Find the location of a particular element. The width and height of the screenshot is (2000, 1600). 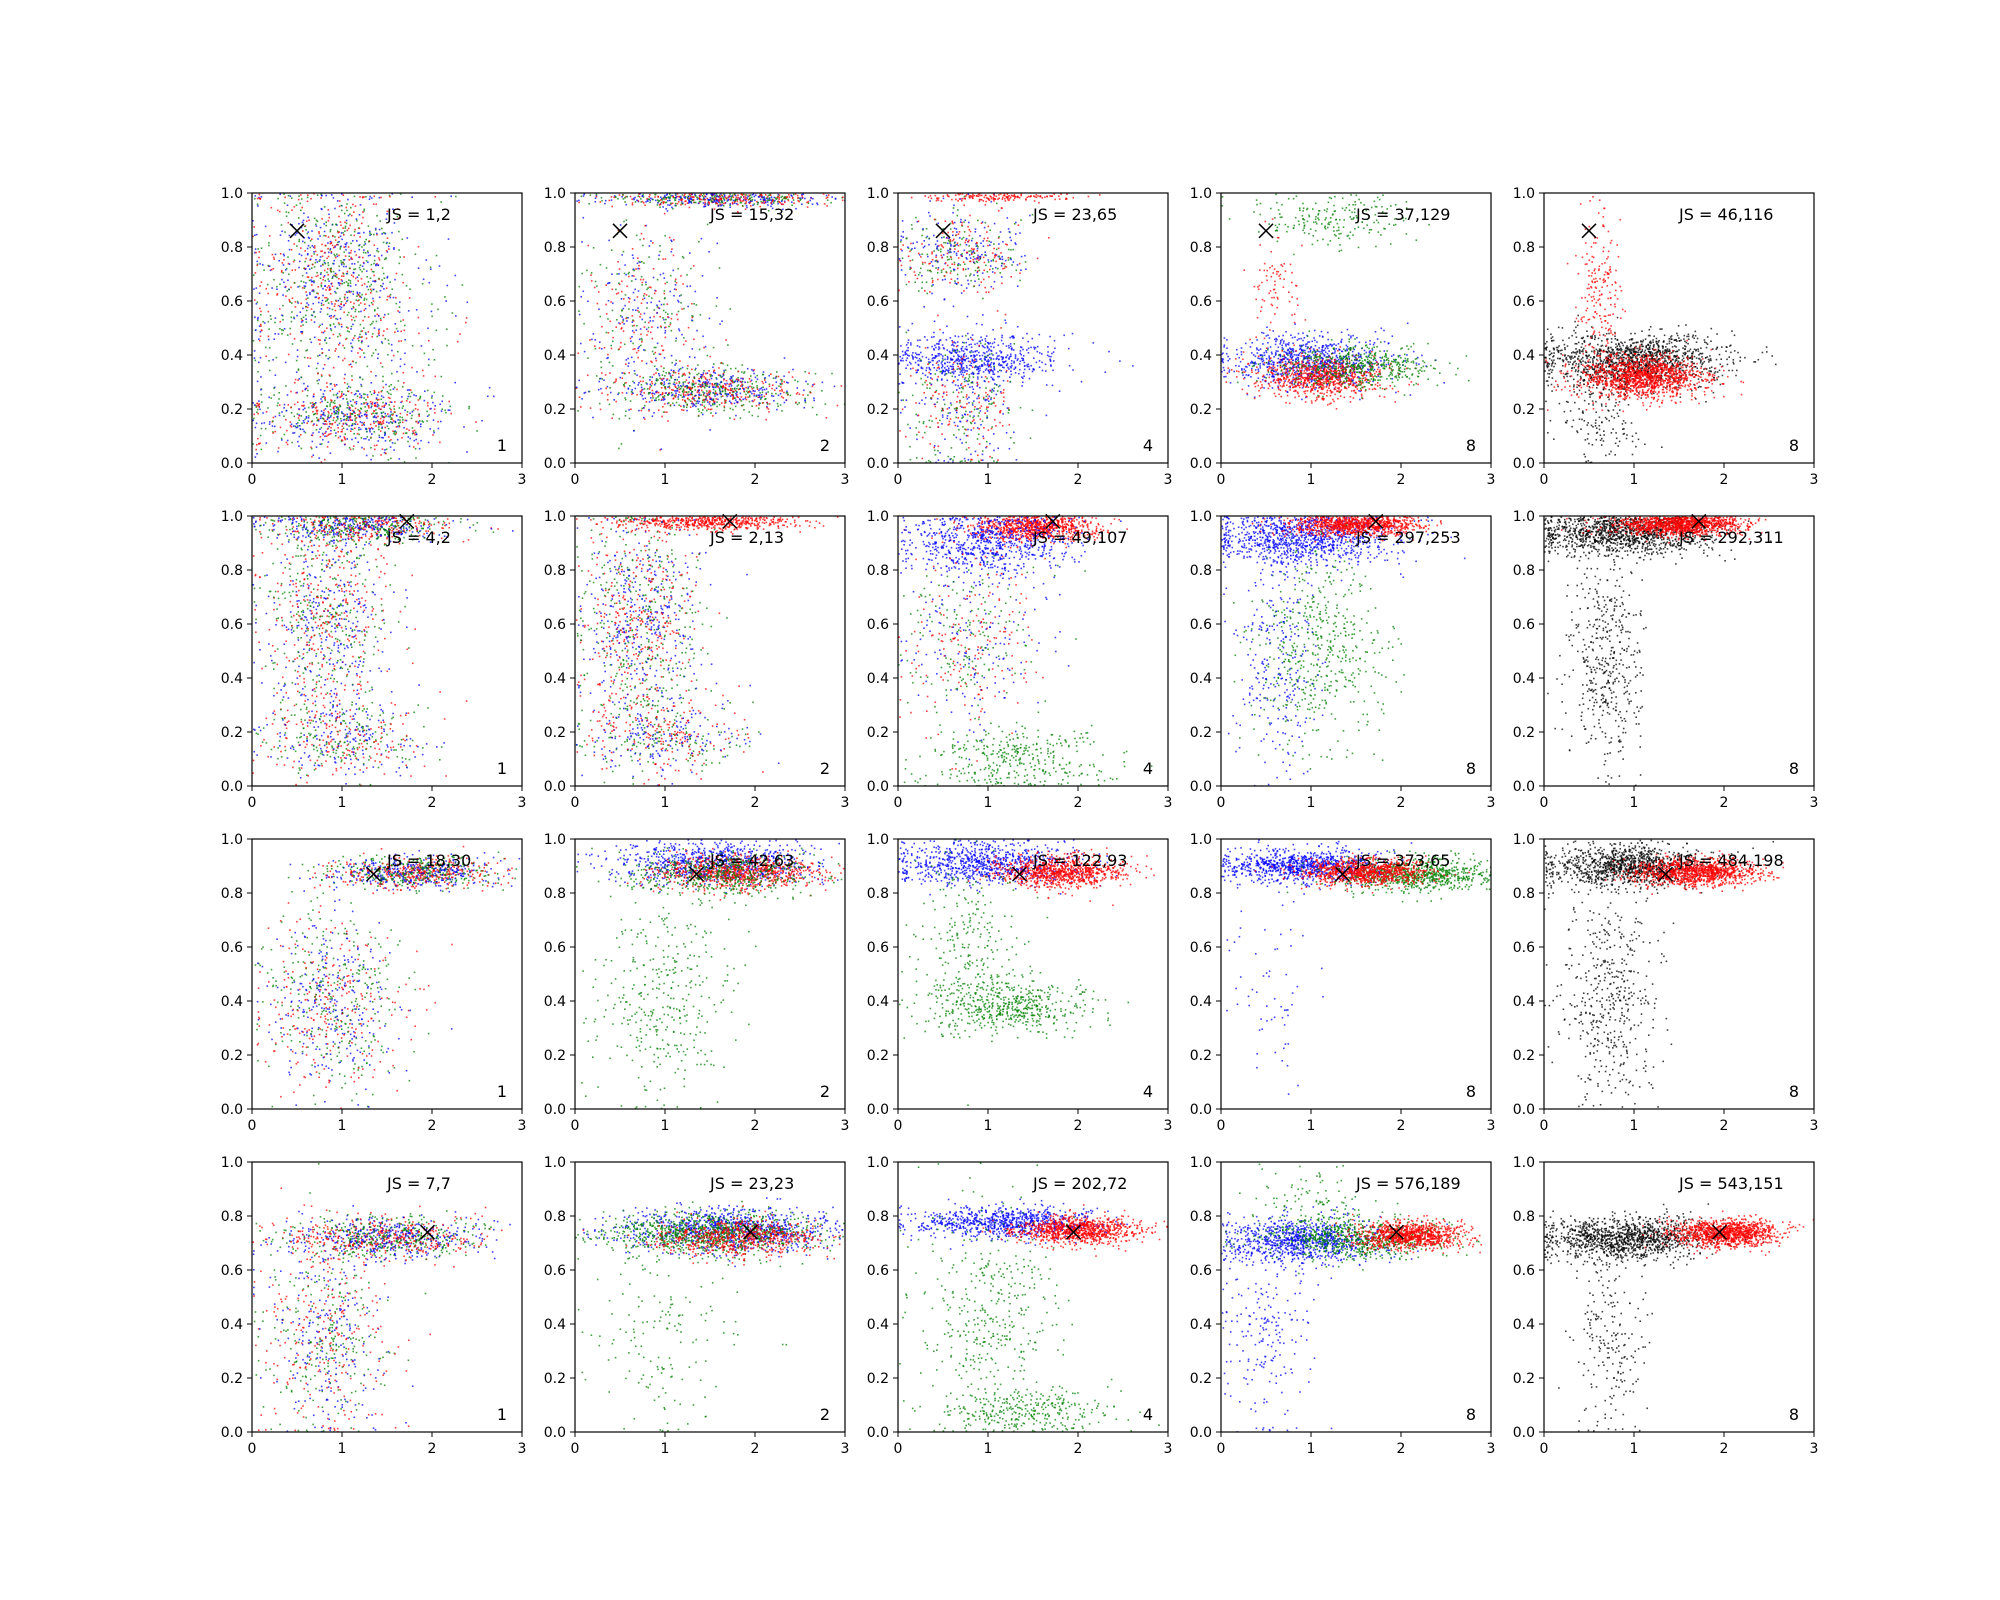

y-tick-label: 1.0 is located at coordinates (232, 194).